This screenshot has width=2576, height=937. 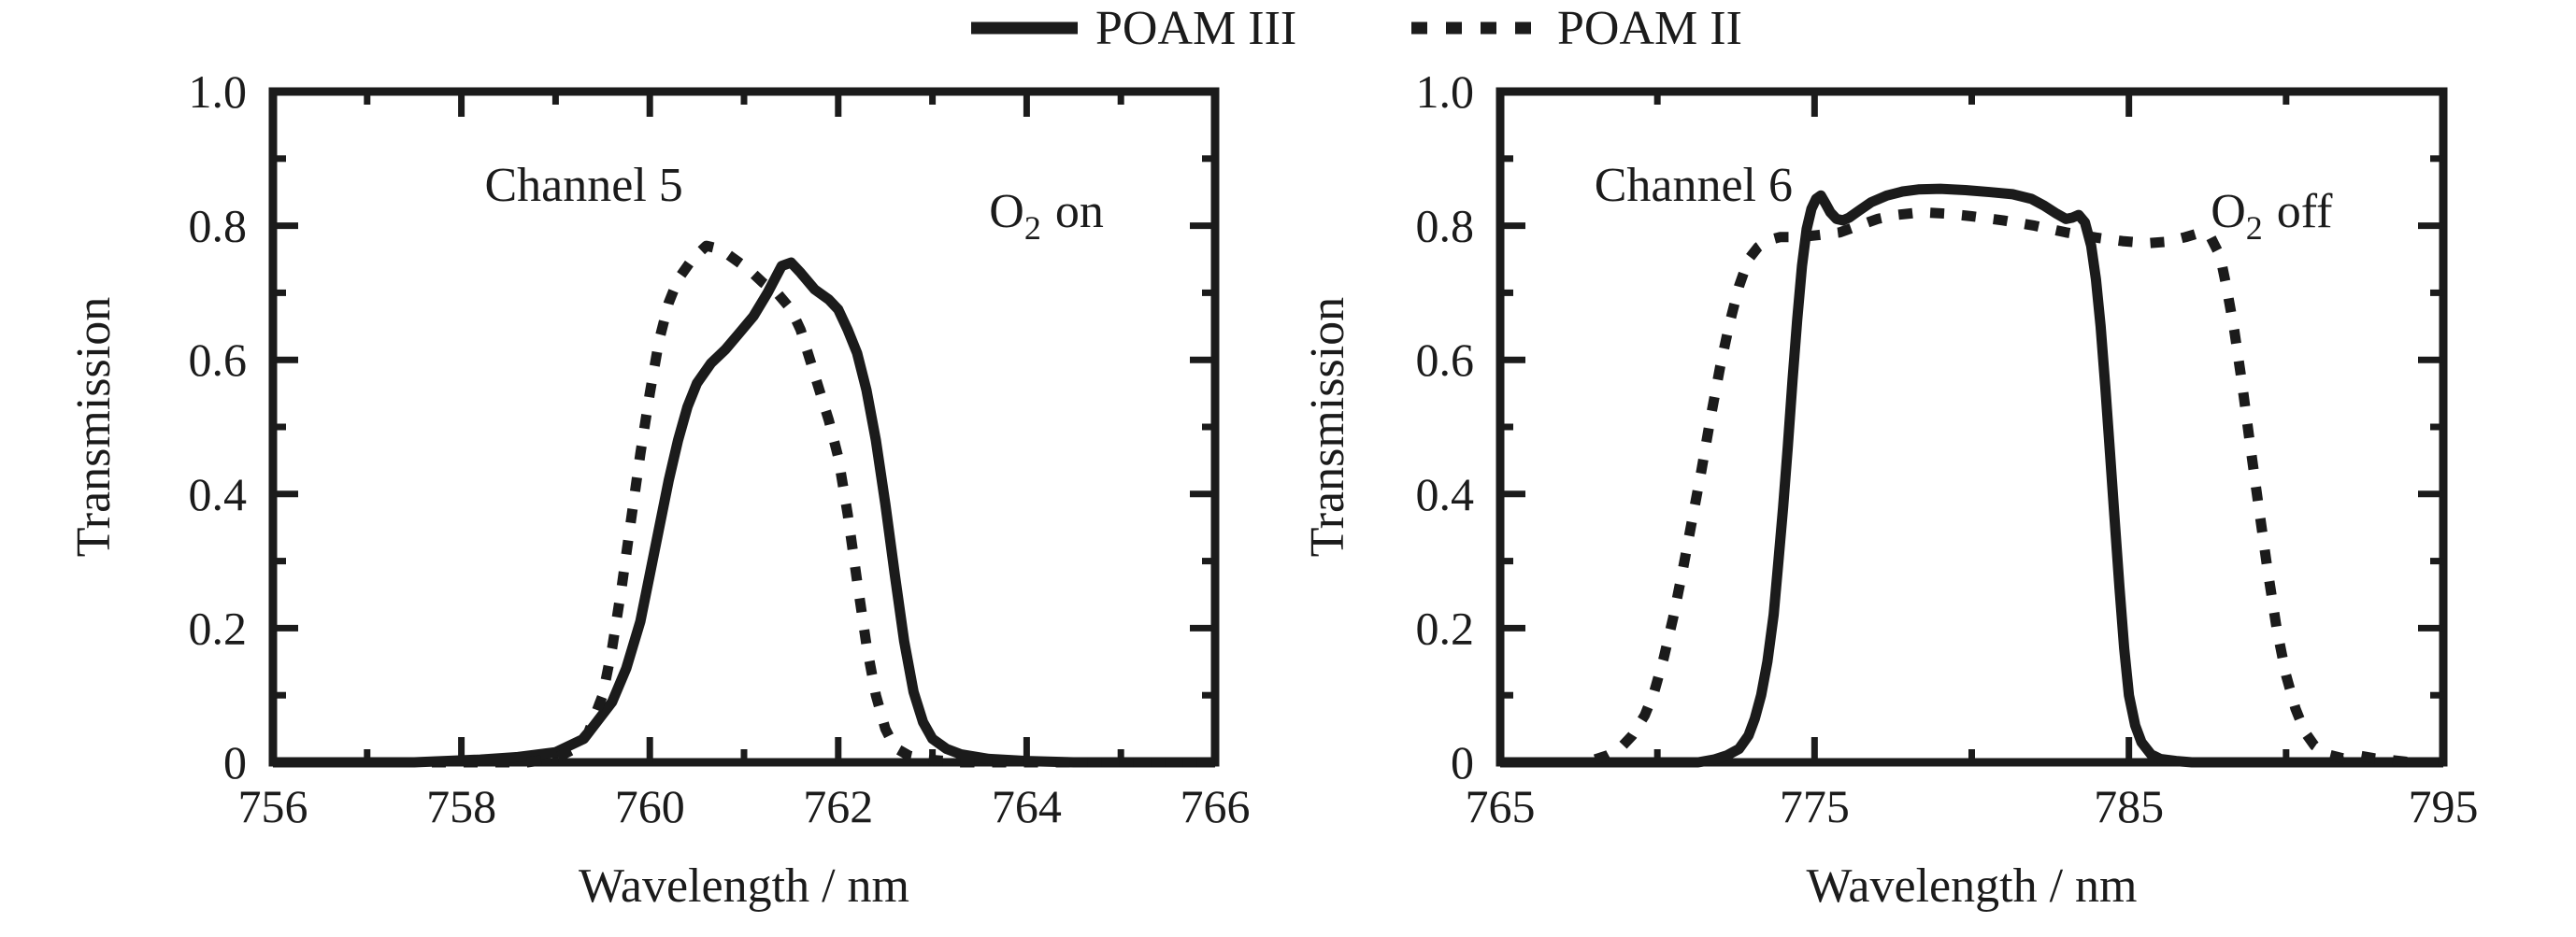 I want to click on x-tick-label: 764, so click(x=1027, y=806).